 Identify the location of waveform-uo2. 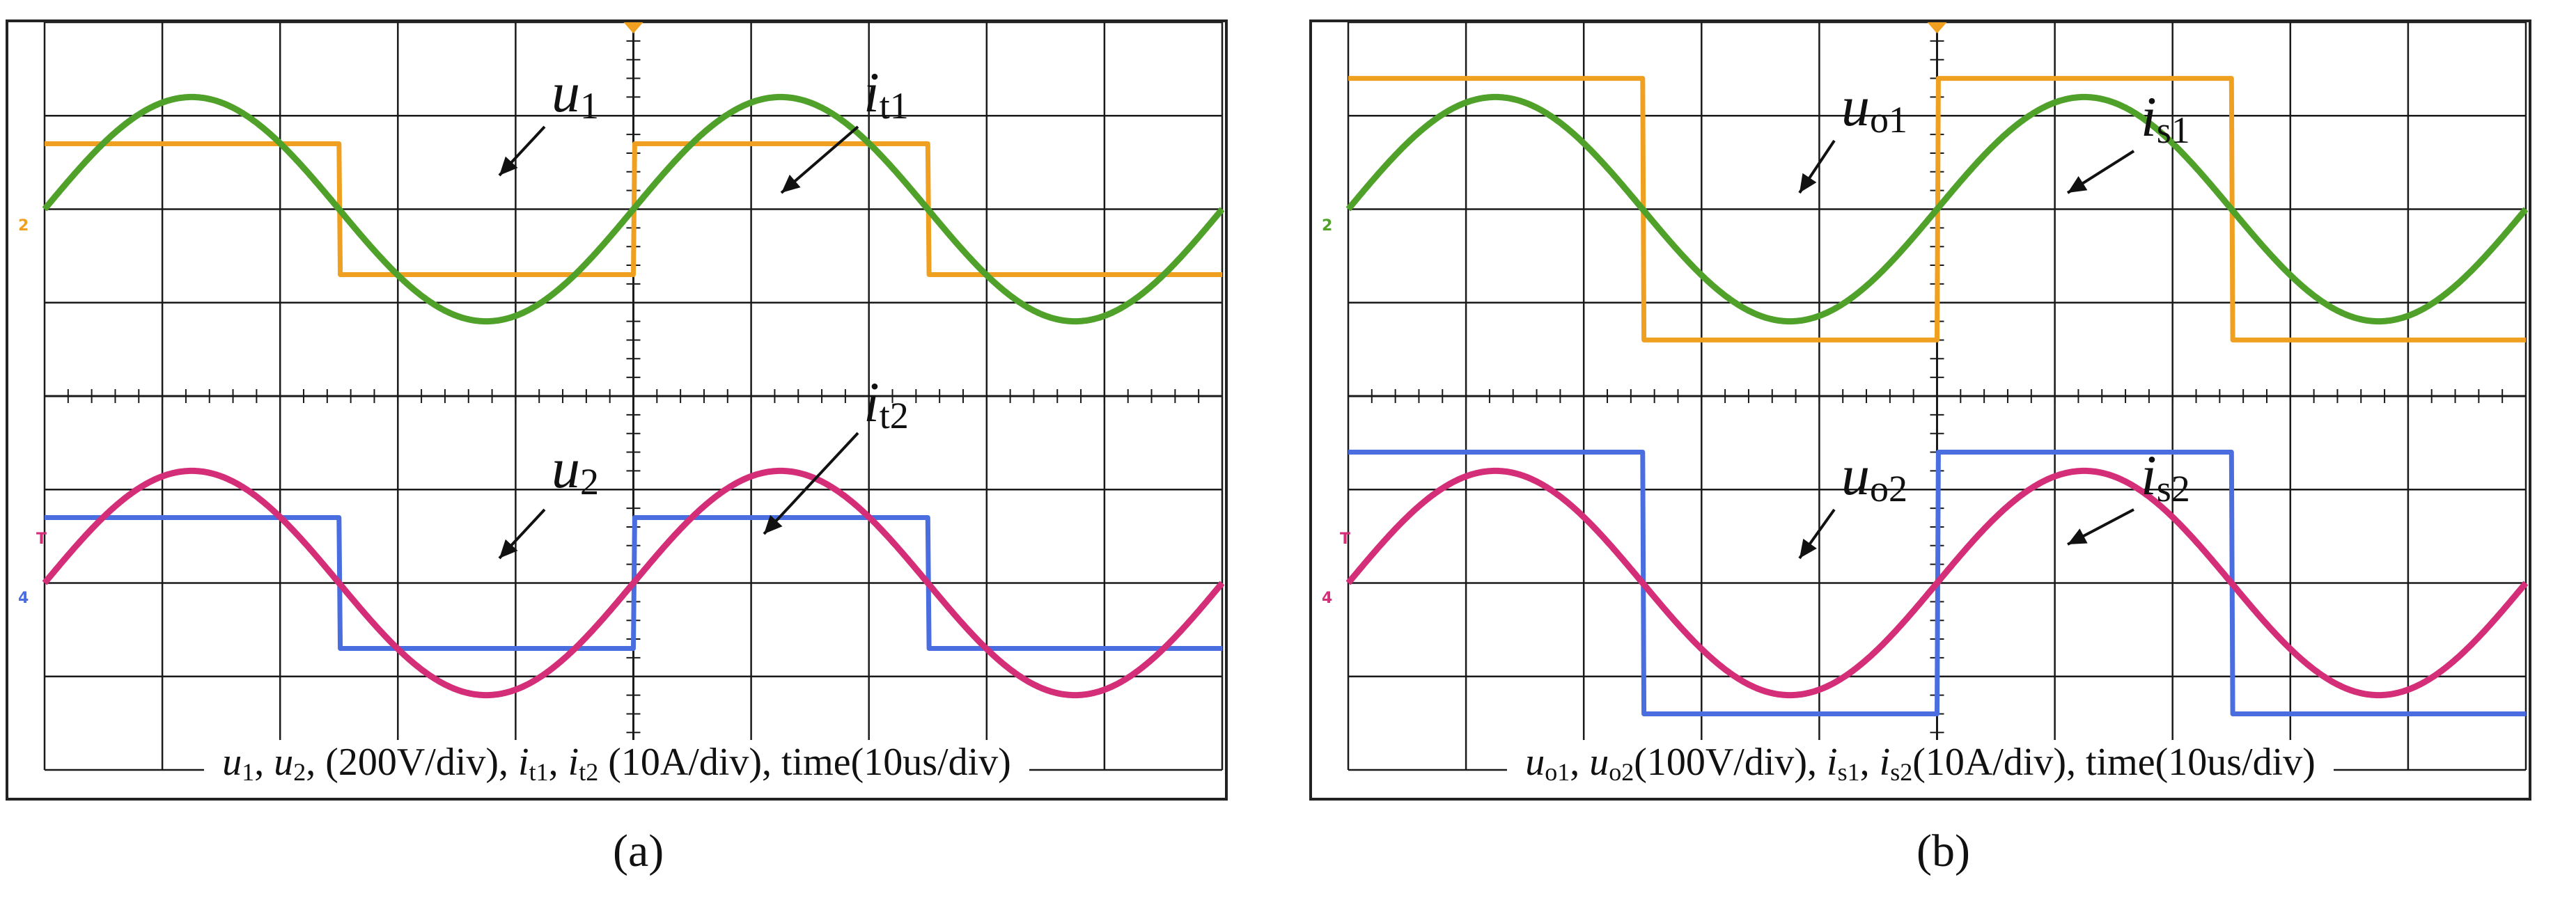
(1937, 583).